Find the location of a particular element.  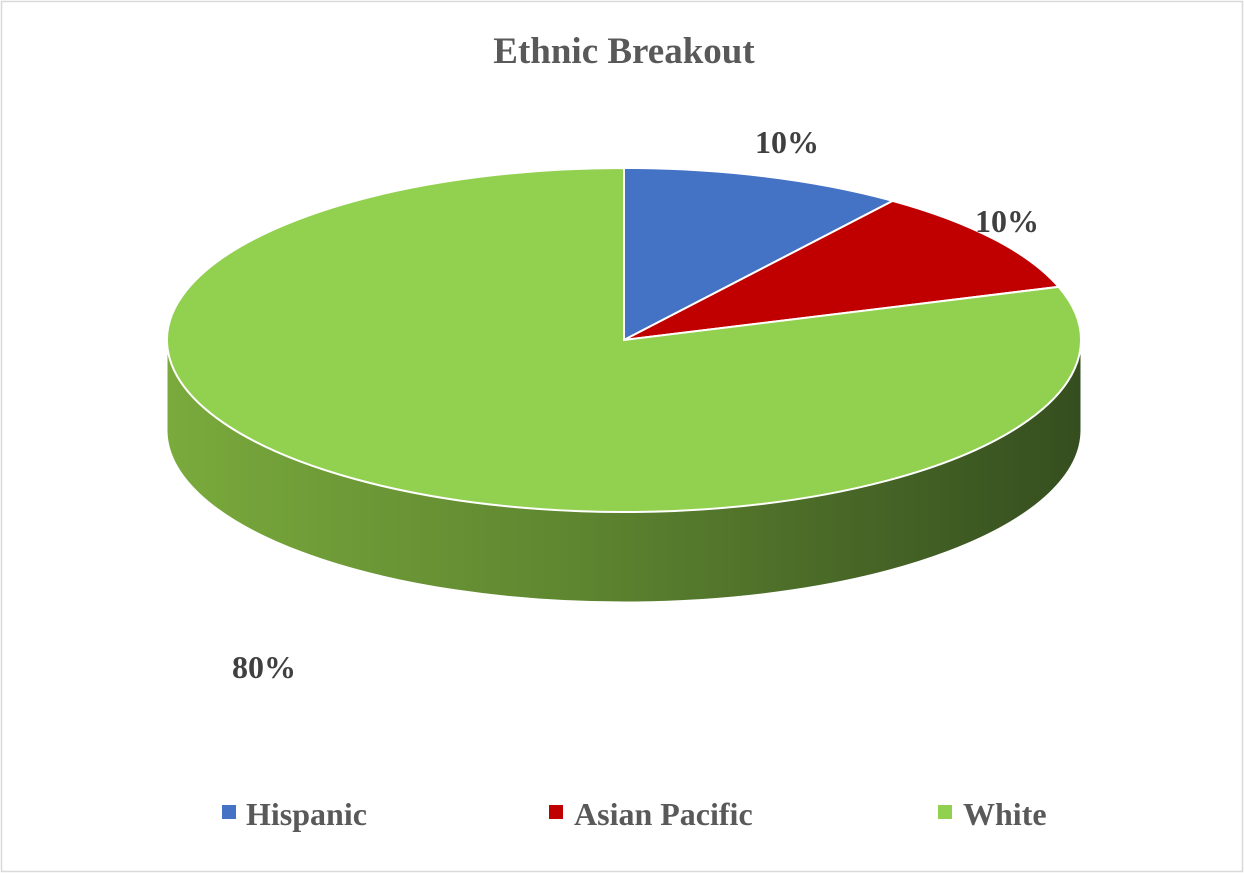

legend-label-white: White is located at coordinates (1005, 814).